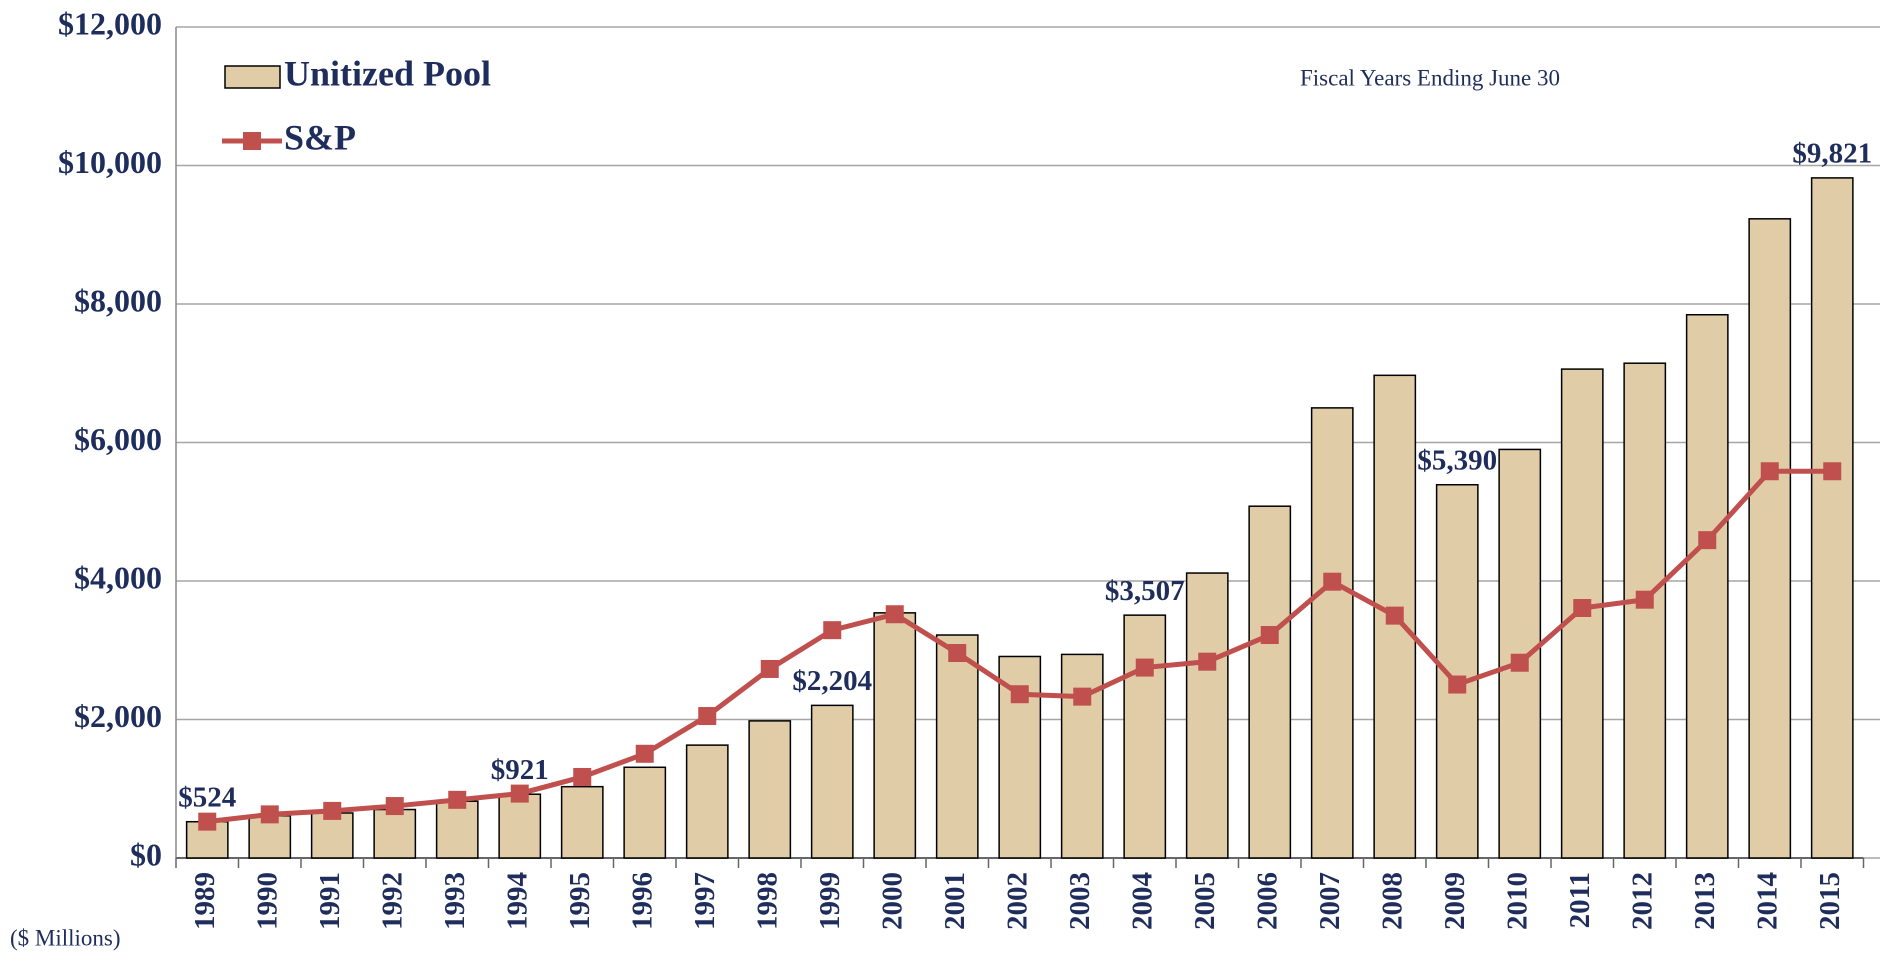 This screenshot has width=1887, height=953. I want to click on legend-label: S&P, so click(320, 137).